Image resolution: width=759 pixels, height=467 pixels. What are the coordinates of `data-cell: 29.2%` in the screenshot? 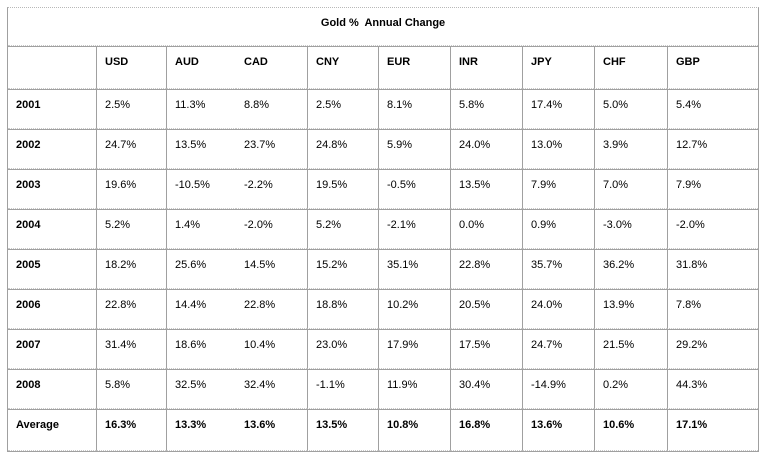 It's located at (713, 349).